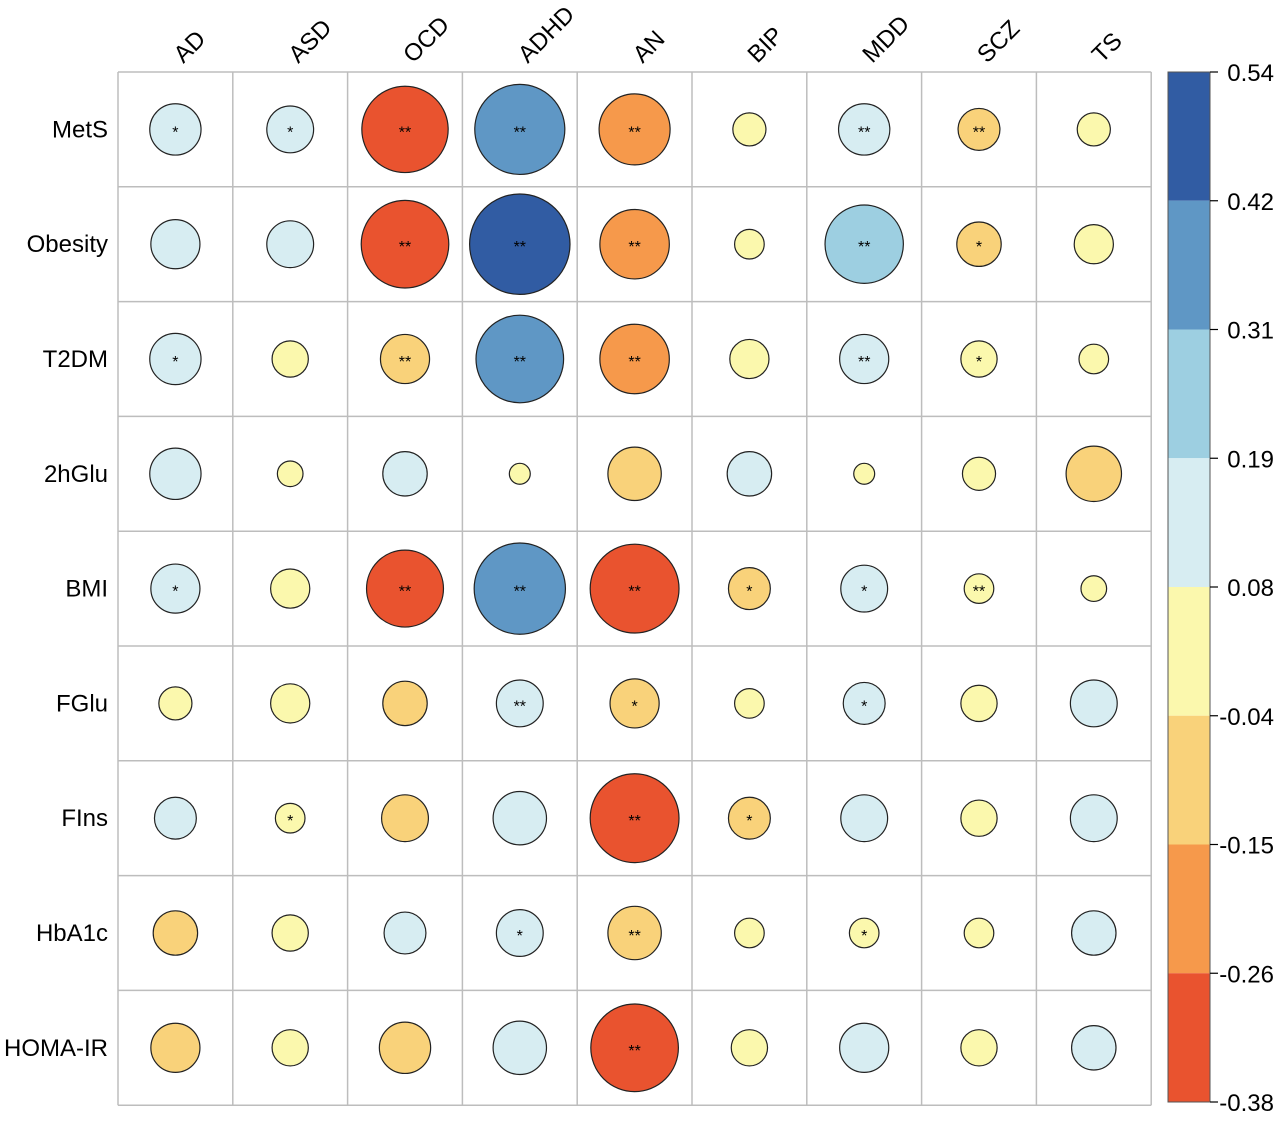  What do you see at coordinates (426, 39) in the screenshot?
I see `column-label: OCD` at bounding box center [426, 39].